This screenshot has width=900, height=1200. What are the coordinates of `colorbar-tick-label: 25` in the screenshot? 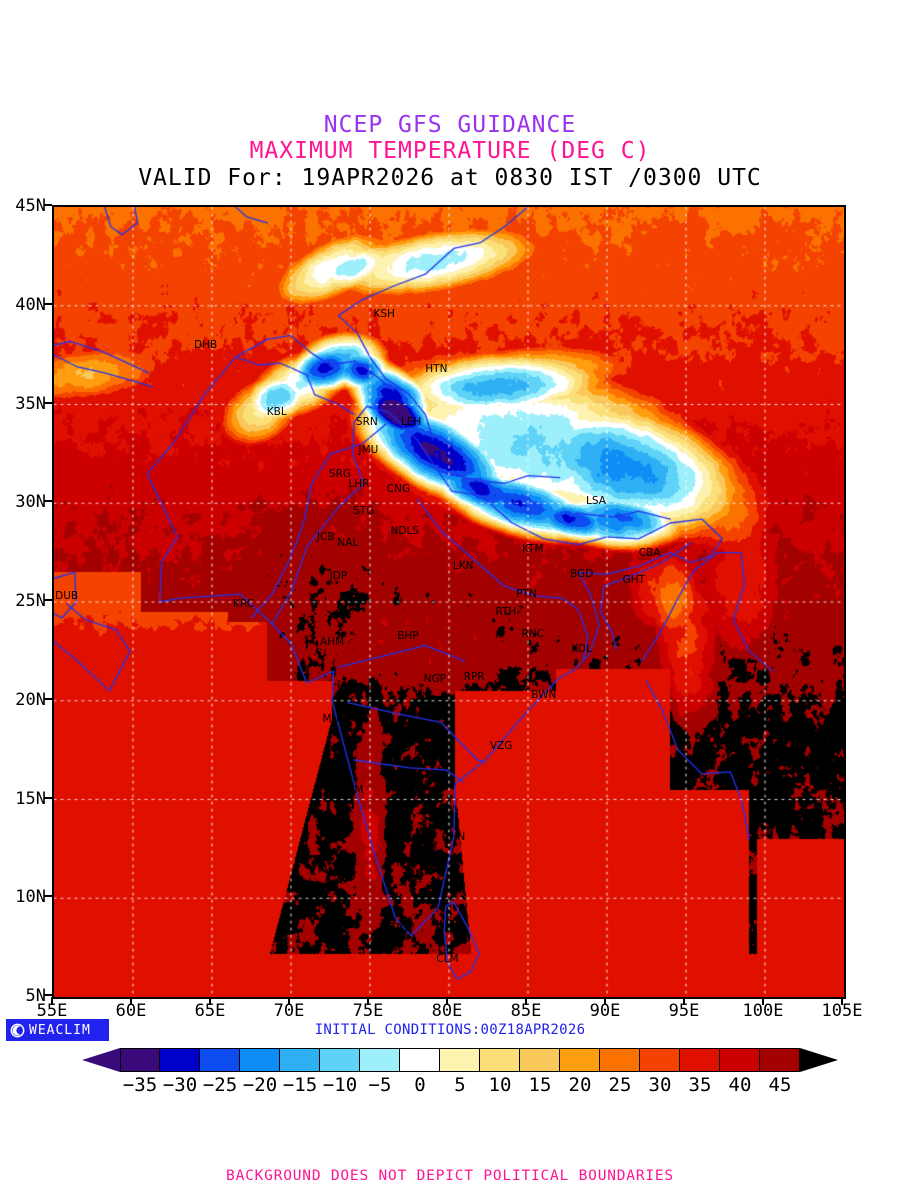 It's located at (620, 1085).